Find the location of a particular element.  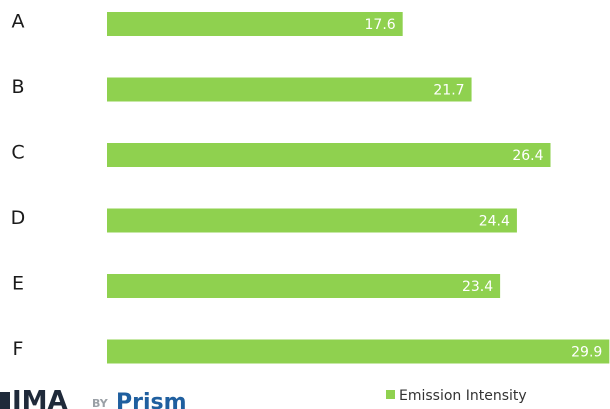

bar-c is located at coordinates (329, 155).